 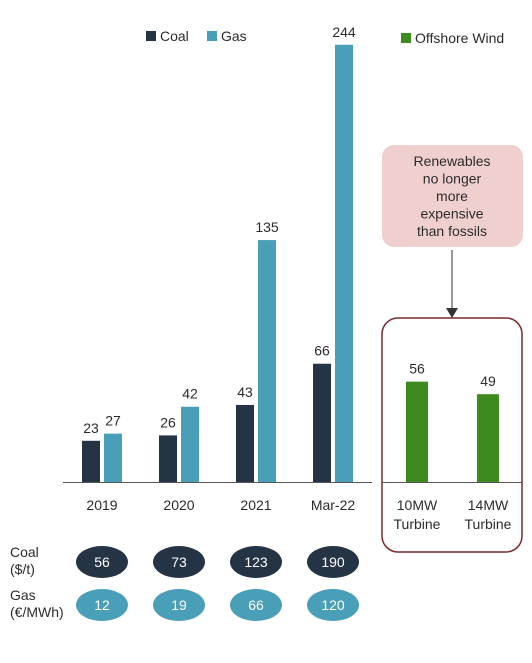 What do you see at coordinates (488, 381) in the screenshot?
I see `data-label-wind-14mw: 49` at bounding box center [488, 381].